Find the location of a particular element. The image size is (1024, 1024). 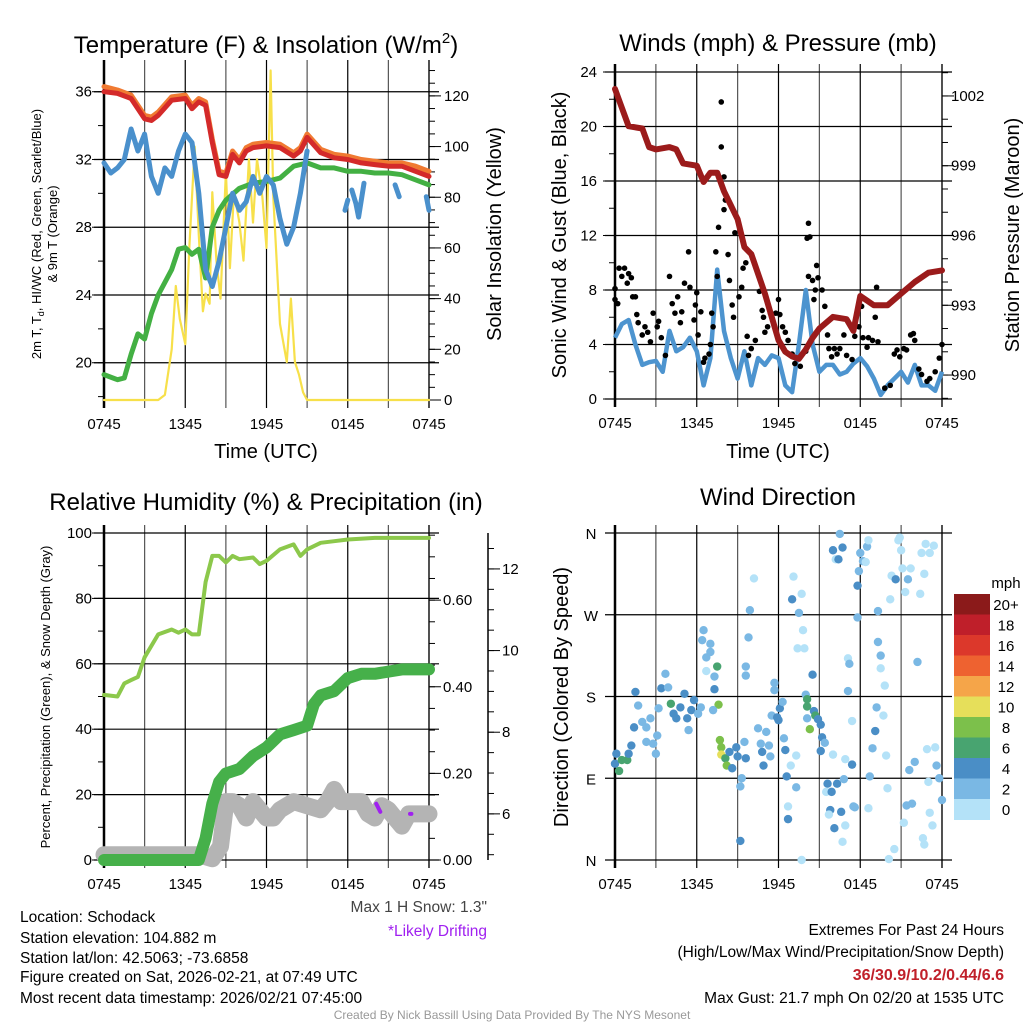

series-snow-depth is located at coordinates (266, 824).